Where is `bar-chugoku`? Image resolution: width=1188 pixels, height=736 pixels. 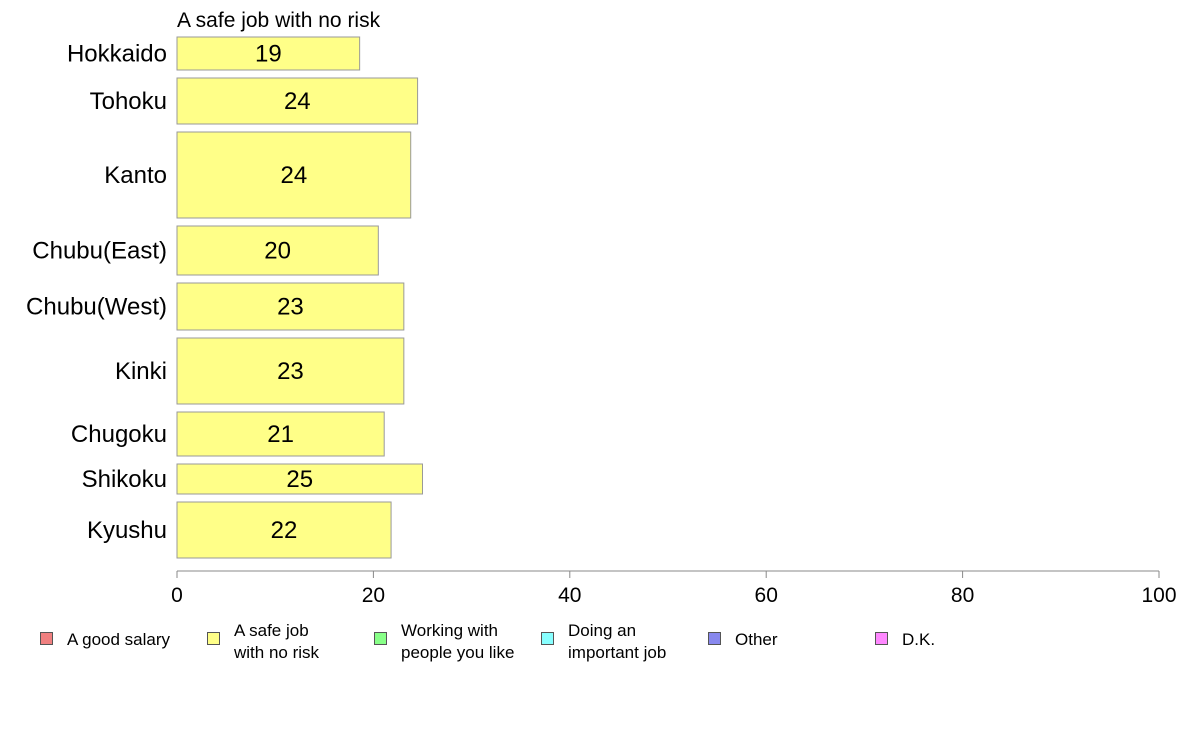 bar-chugoku is located at coordinates (280, 434).